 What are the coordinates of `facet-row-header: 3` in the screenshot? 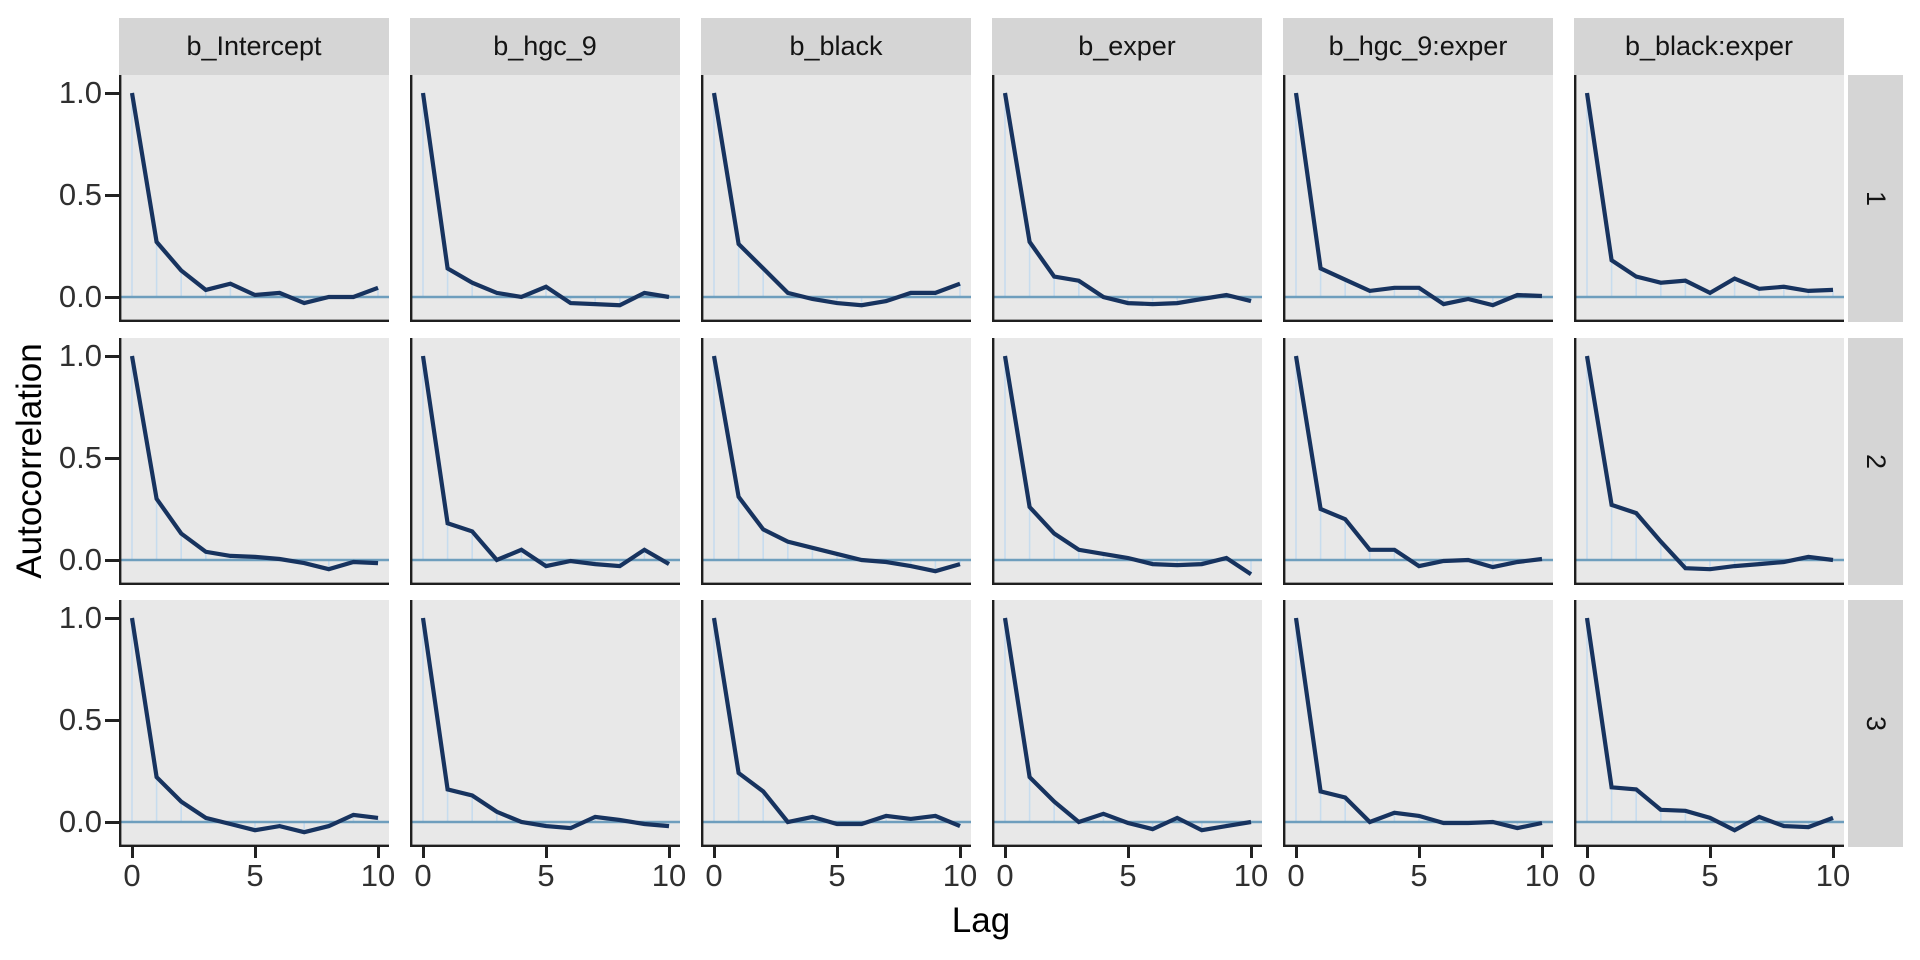 It's located at (1875, 723).